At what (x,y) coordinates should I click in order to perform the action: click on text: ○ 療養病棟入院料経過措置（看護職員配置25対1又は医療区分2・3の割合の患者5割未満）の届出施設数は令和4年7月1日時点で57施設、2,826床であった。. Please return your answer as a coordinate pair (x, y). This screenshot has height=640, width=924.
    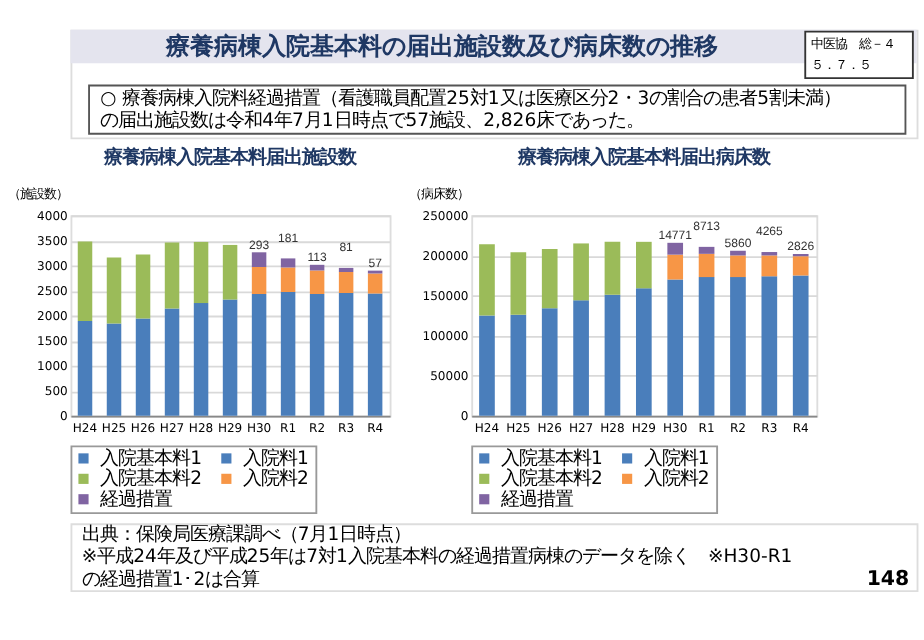
    Looking at the image, I should click on (471, 110).